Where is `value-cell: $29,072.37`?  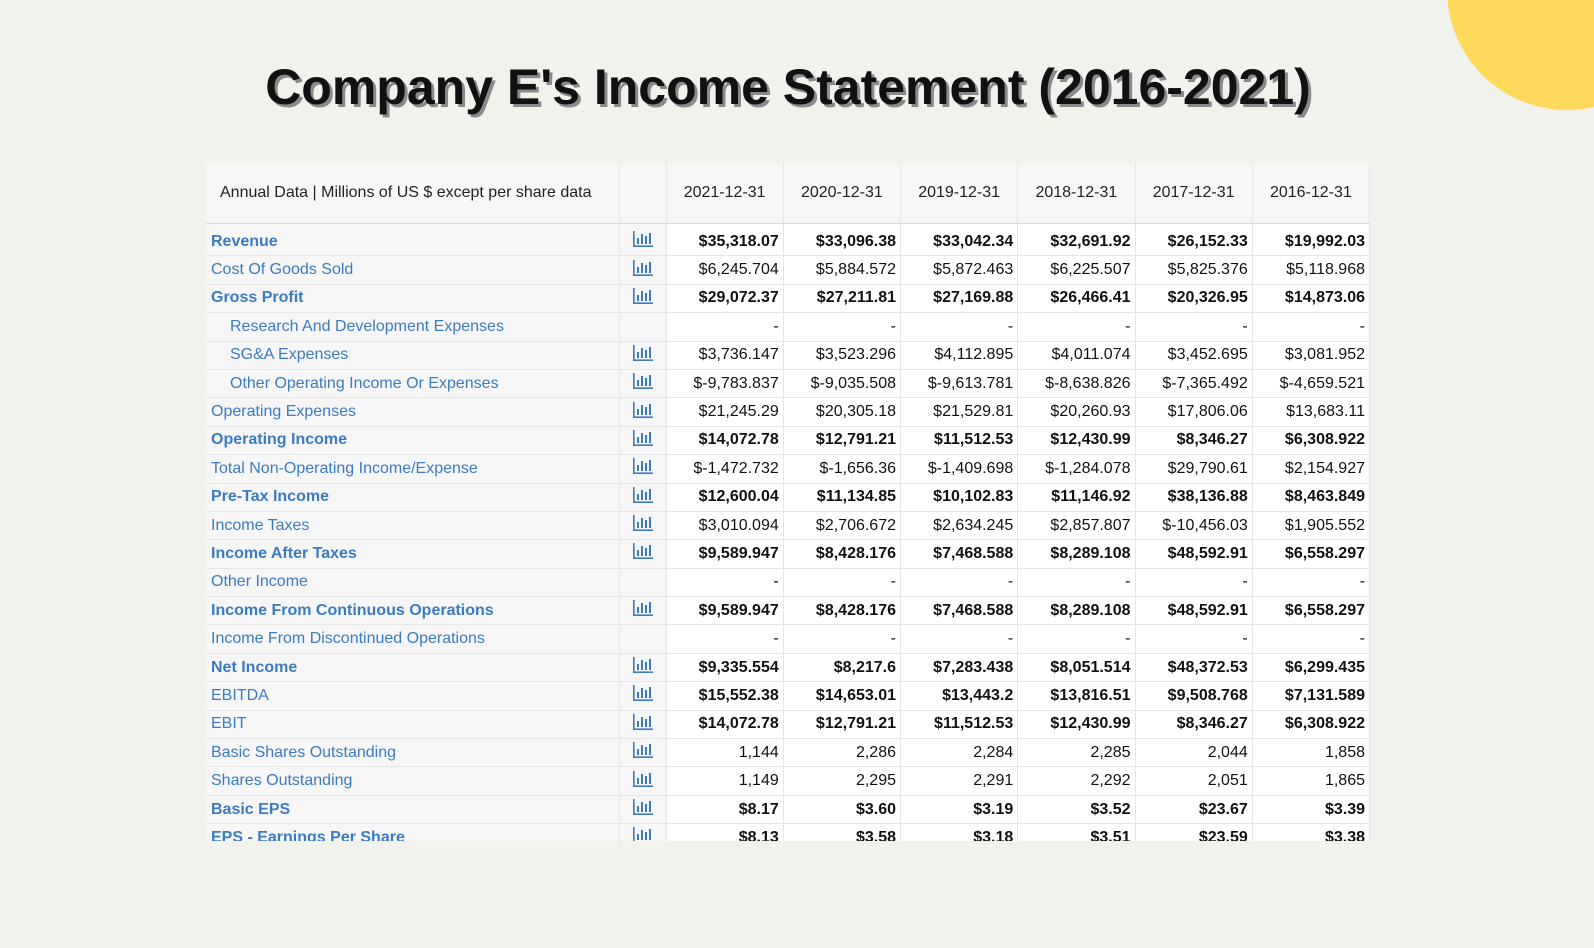 value-cell: $29,072.37 is located at coordinates (725, 299).